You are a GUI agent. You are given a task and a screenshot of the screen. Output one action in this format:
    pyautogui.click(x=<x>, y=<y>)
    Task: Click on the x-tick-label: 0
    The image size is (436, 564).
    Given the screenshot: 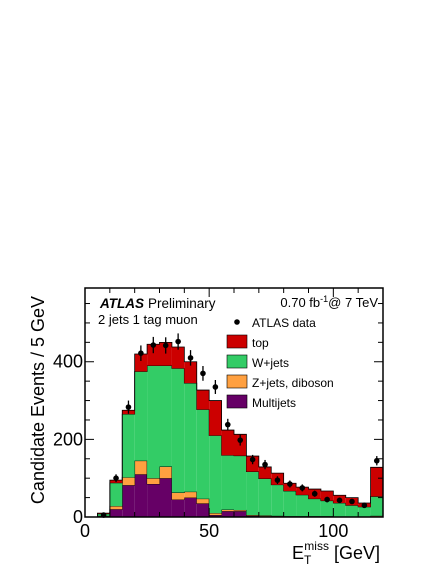 What is the action you would take?
    pyautogui.click(x=85, y=531)
    